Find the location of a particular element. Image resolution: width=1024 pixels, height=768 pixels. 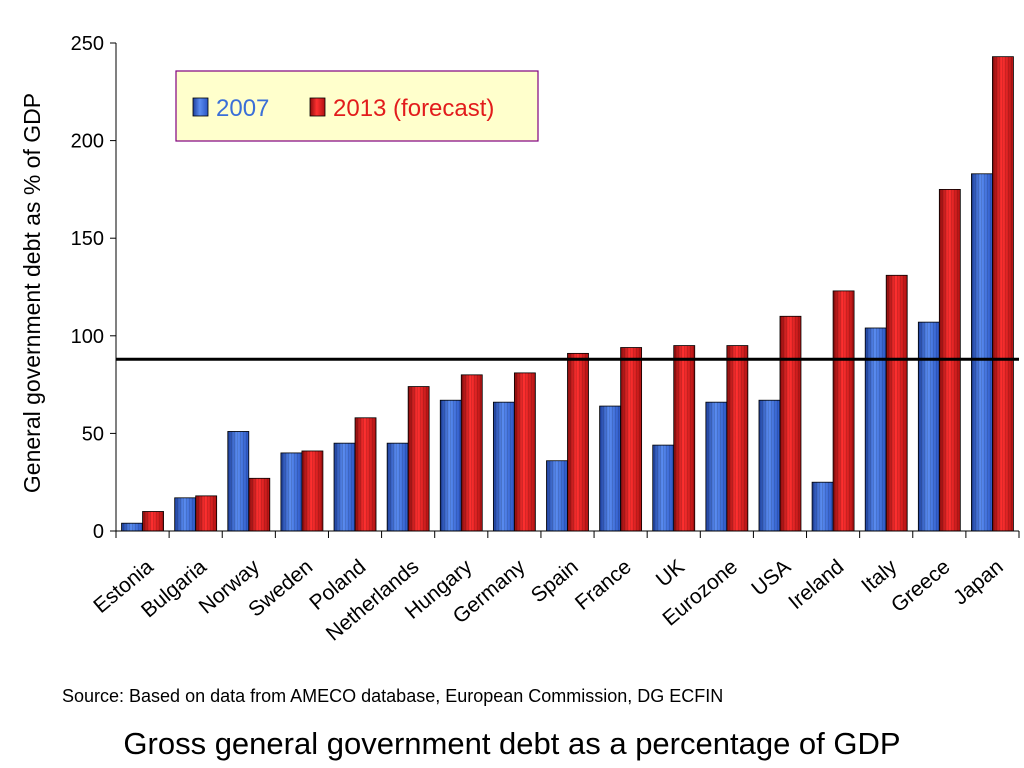

y-tick-label: 100 is located at coordinates (87, 337).